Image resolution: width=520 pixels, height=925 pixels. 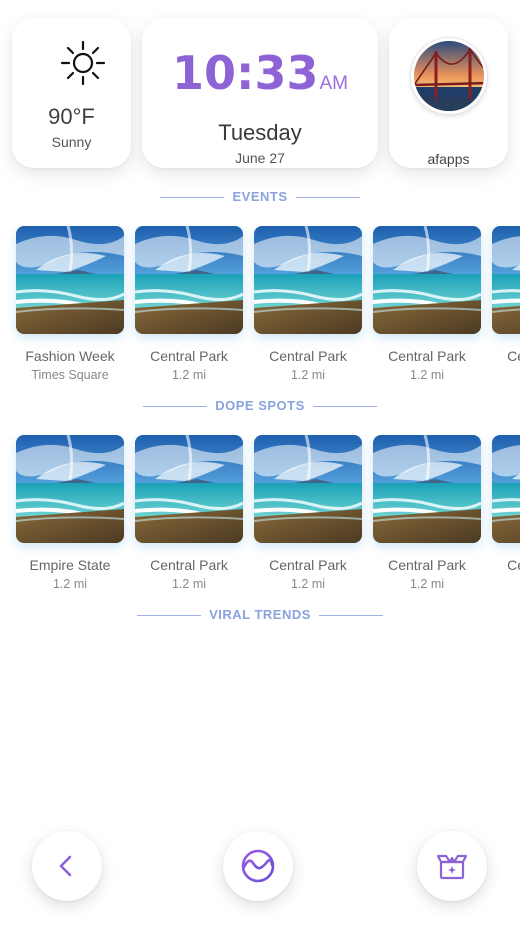 I want to click on temperature: 90°F, so click(x=71, y=116).